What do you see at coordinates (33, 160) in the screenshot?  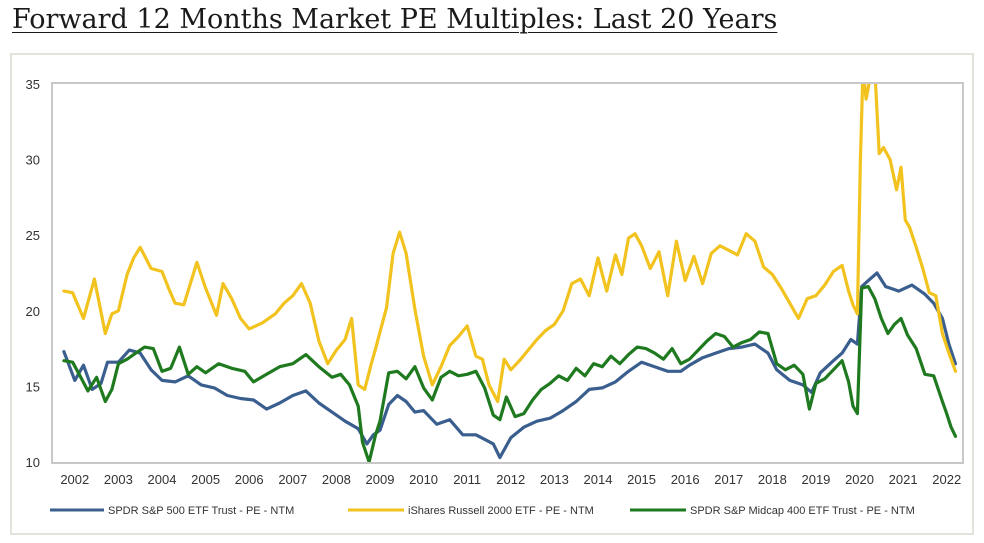 I see `y-tick-label: 30` at bounding box center [33, 160].